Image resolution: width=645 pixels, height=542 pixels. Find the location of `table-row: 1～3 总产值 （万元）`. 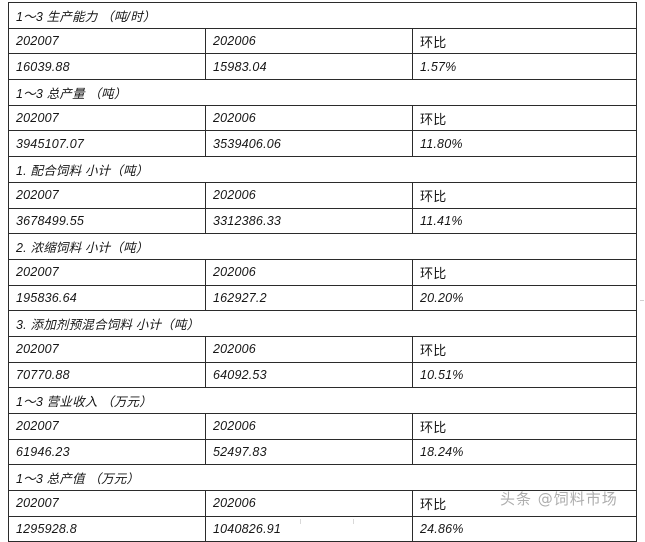

table-row: 1～3 总产值 （万元） is located at coordinates (322, 478).